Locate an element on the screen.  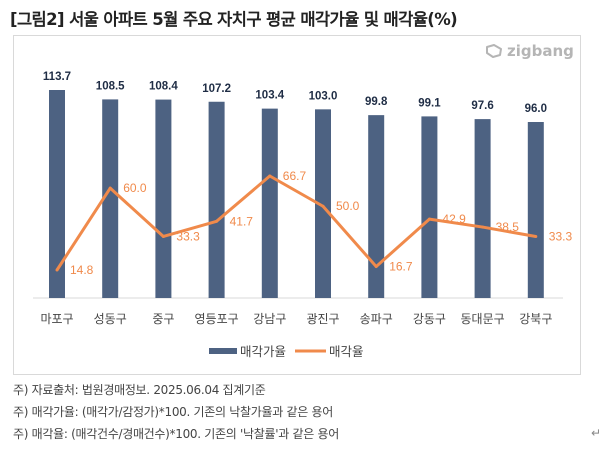
logo-text: zigbang is located at coordinates (540, 51).